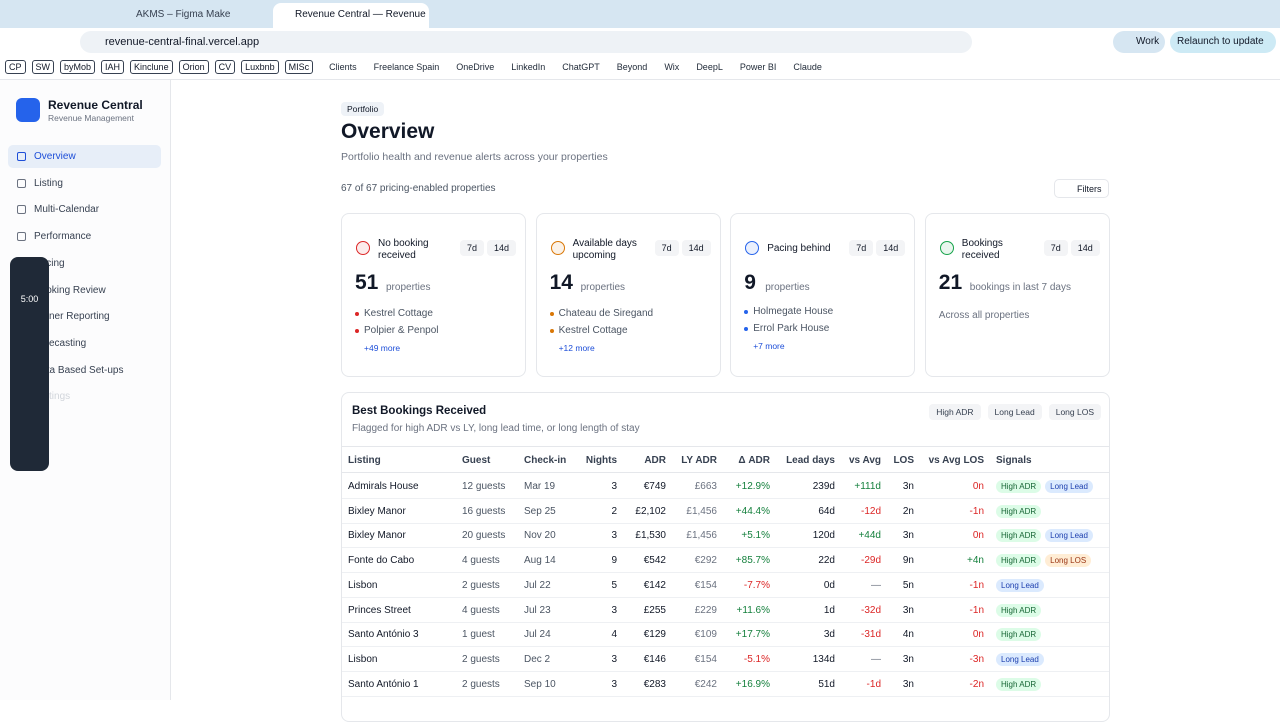  I want to click on table-cell: 4 guests, so click(481, 610).